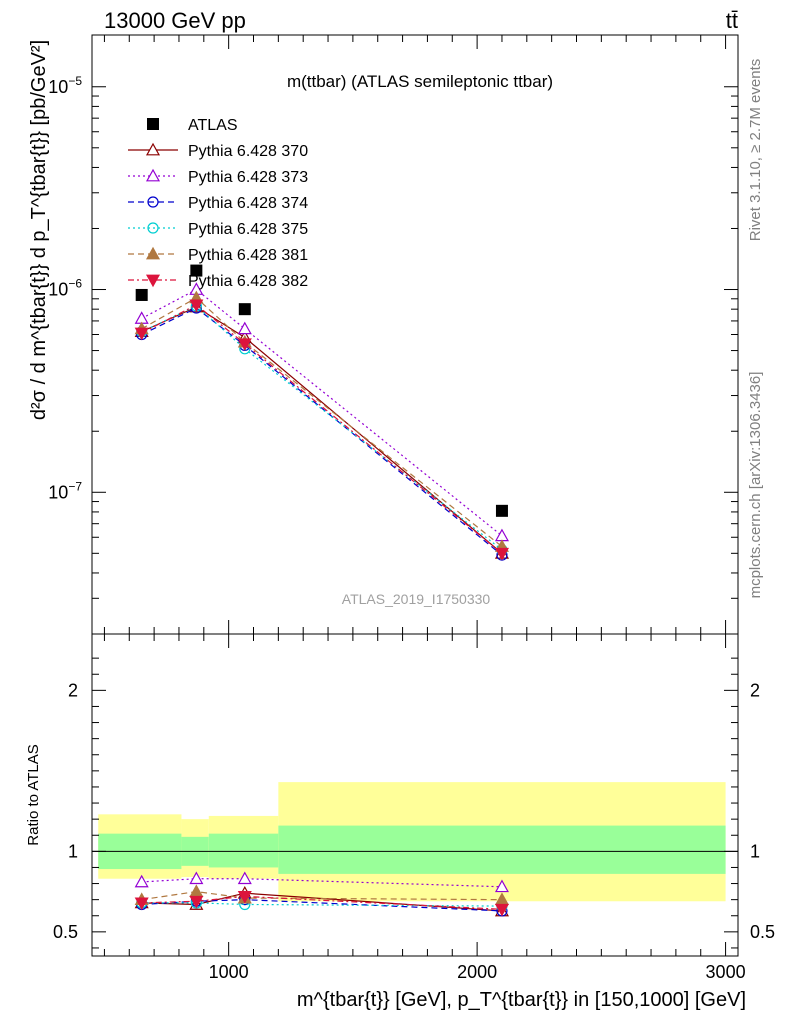  Describe the element at coordinates (153, 281) in the screenshot. I see `legend-pythia-6-428-382-marker` at that location.